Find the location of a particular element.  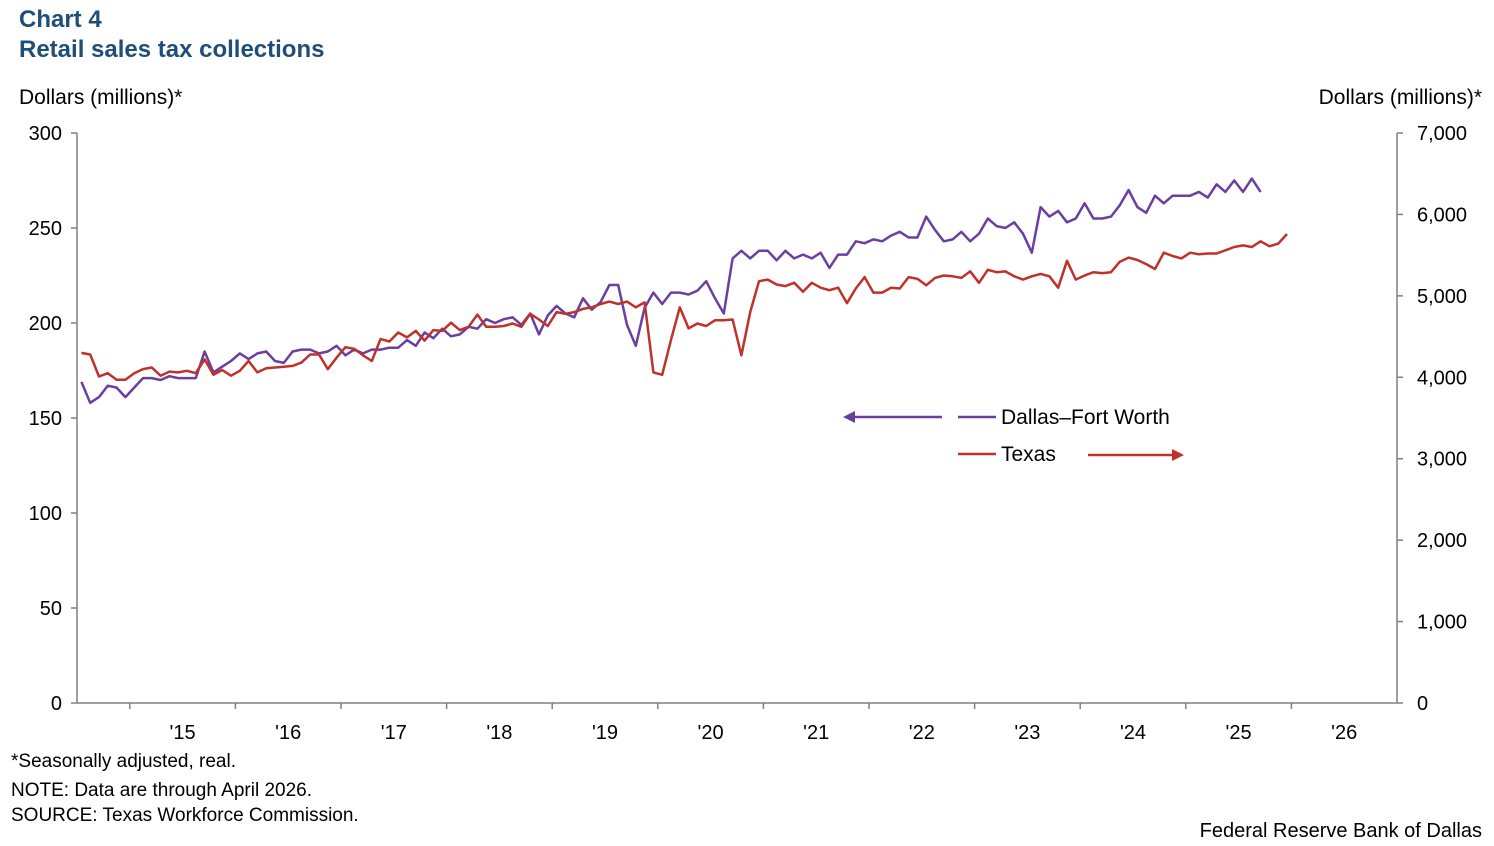

series-line-texas is located at coordinates (684, 307).